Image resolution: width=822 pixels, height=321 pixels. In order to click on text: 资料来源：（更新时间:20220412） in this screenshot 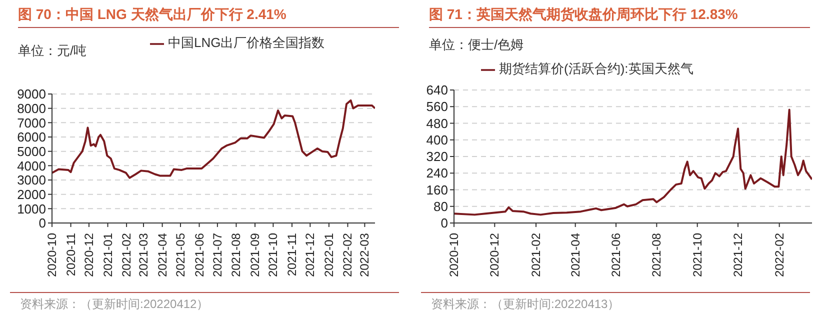, I will do `click(114, 304)`.